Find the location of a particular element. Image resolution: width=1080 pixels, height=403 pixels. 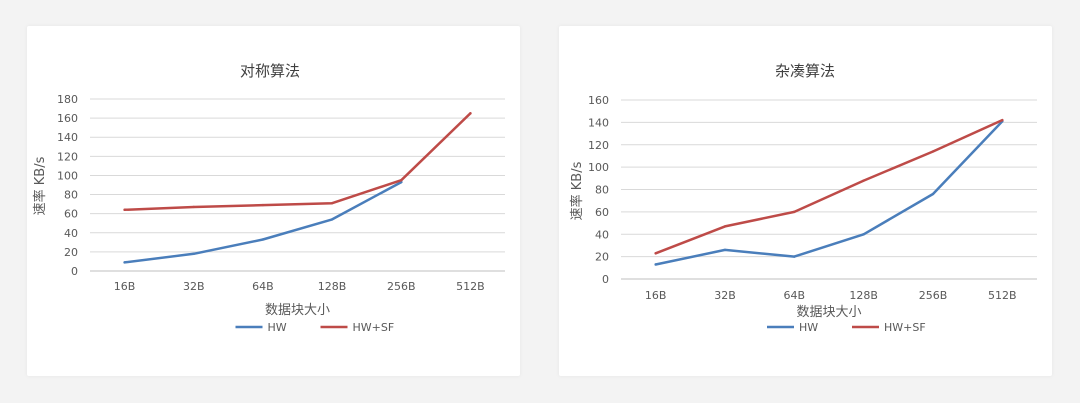

y-tick-label: 180 is located at coordinates (67, 99).